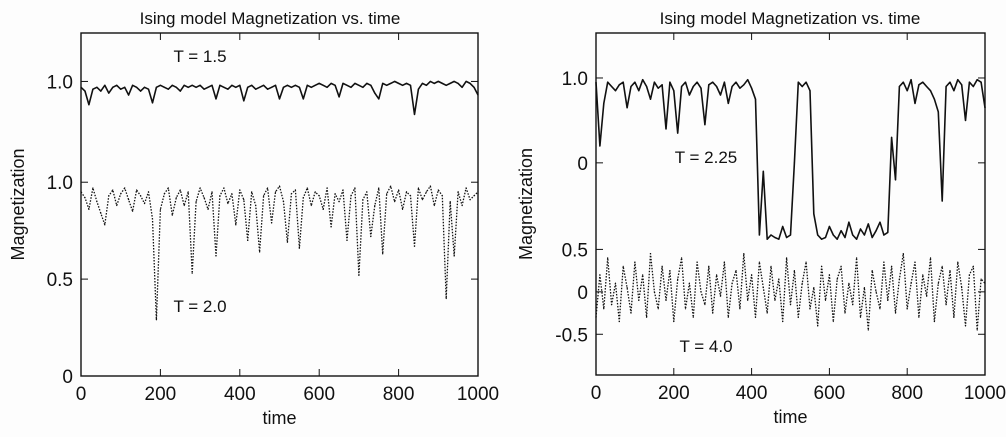  What do you see at coordinates (279, 418) in the screenshot?
I see `x-axis-label: time` at bounding box center [279, 418].